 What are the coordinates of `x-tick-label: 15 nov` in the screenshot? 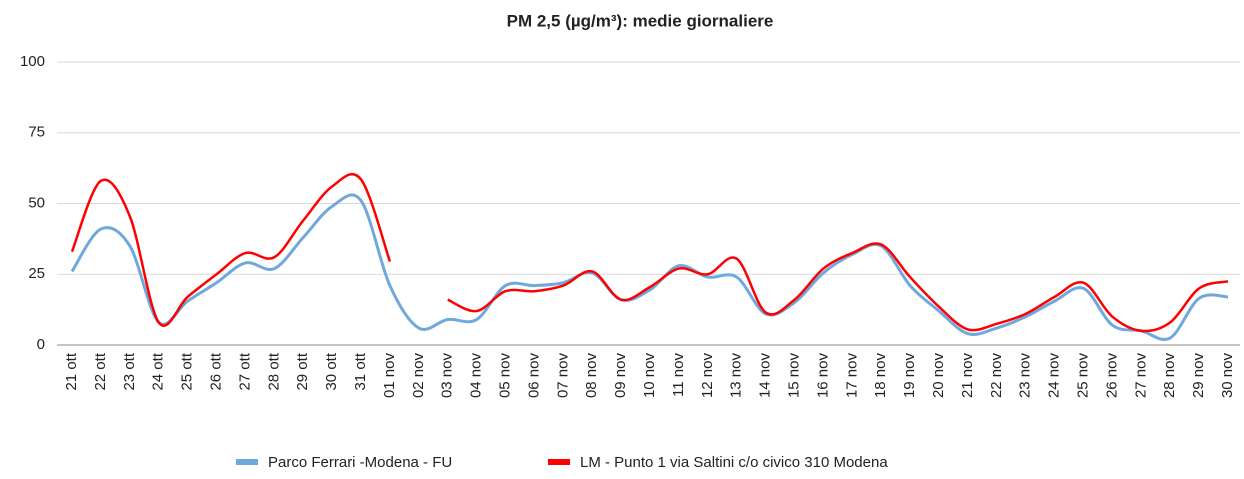 It's located at (793, 376).